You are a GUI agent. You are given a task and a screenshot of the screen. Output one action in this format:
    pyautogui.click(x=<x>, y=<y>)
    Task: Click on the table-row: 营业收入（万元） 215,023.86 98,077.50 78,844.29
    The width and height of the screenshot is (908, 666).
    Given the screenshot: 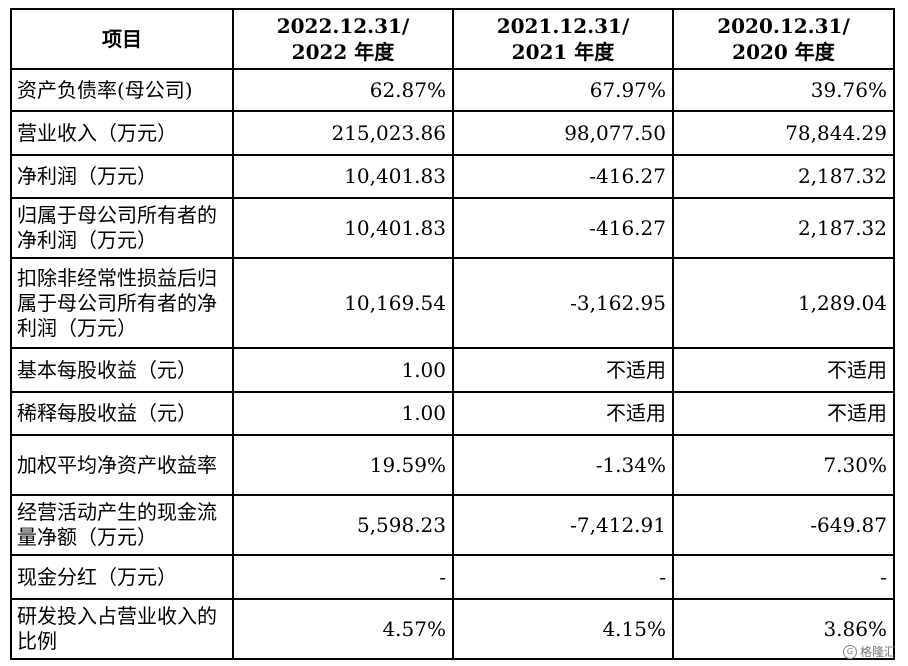 What is the action you would take?
    pyautogui.click(x=452, y=133)
    